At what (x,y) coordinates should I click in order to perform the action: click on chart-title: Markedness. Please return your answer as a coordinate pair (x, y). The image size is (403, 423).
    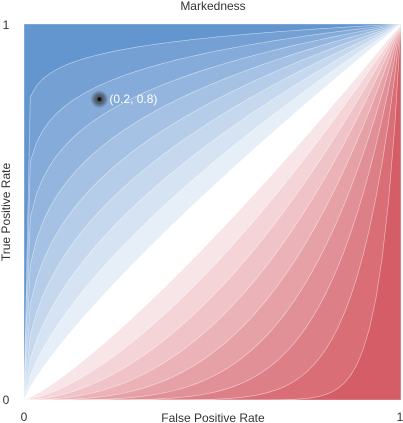
    Looking at the image, I should click on (212, 6).